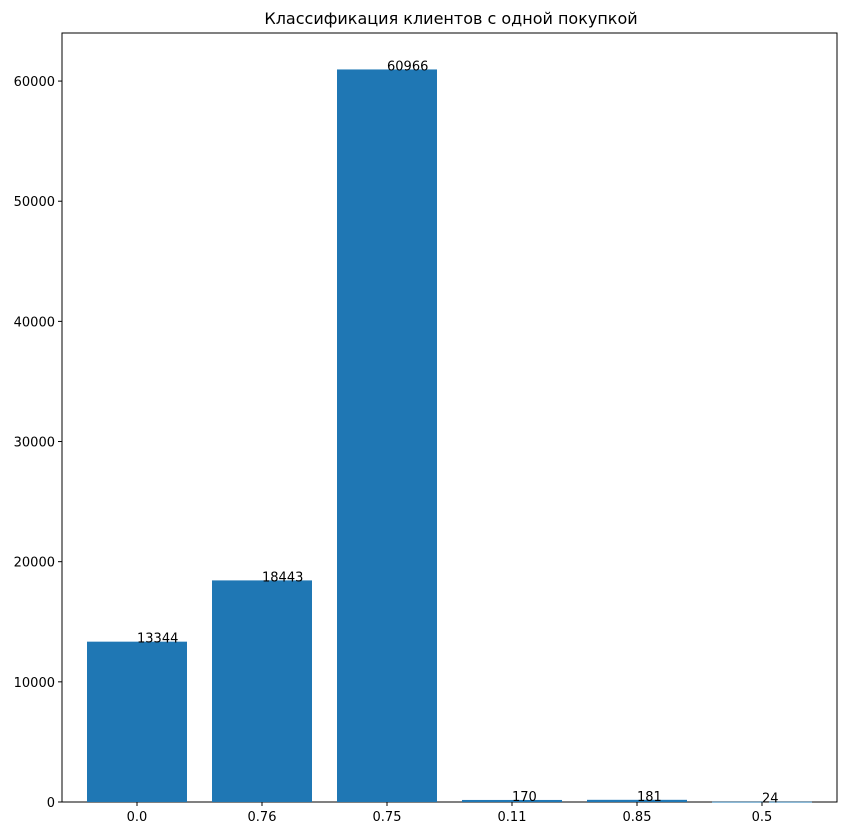 The width and height of the screenshot is (848, 836). Describe the element at coordinates (387, 817) in the screenshot. I see `x-tick-label-2: 0.75` at that location.